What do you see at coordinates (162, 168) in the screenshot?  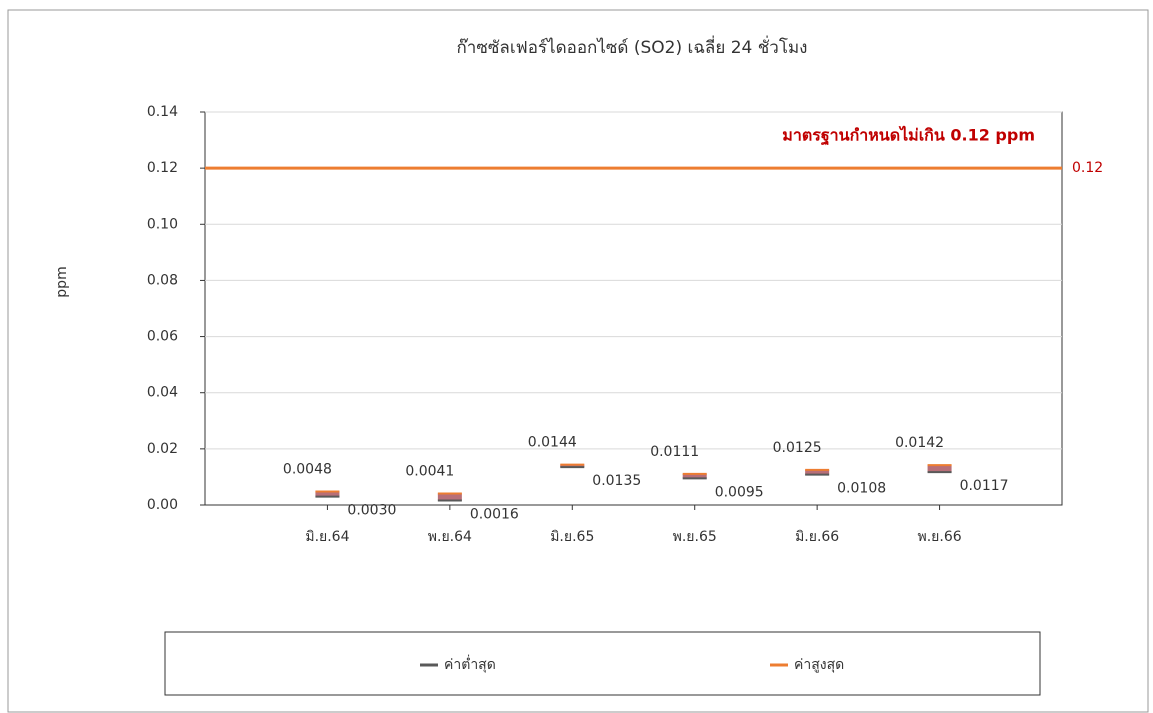 I see `y-tick-label: 0.12` at bounding box center [162, 168].